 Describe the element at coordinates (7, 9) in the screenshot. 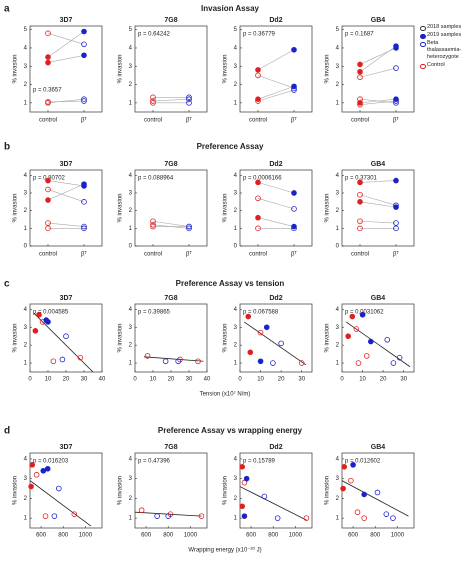

I see `panel-letter: a` at that location.